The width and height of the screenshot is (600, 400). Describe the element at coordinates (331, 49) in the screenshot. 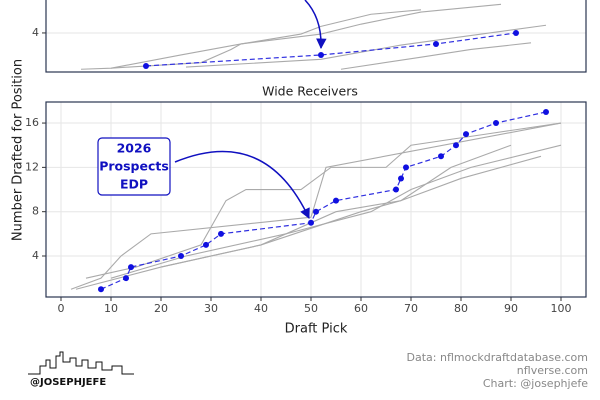

I see `dashed-line` at that location.